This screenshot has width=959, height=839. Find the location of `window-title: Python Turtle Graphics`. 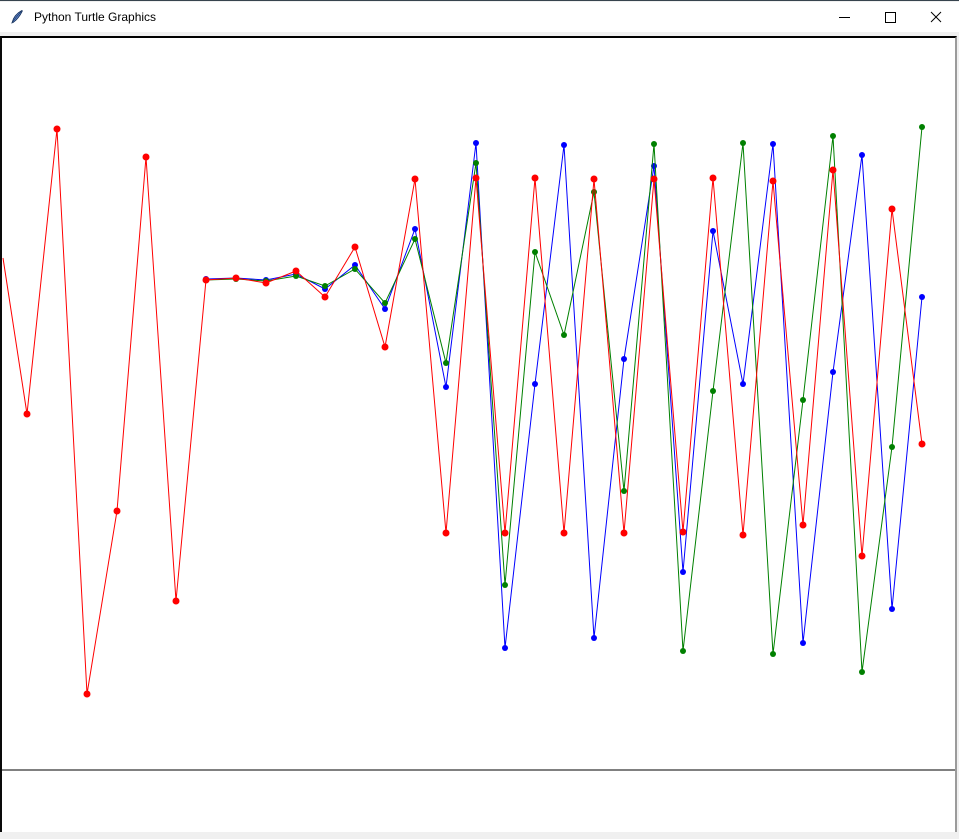

window-title: Python Turtle Graphics is located at coordinates (95, 17).